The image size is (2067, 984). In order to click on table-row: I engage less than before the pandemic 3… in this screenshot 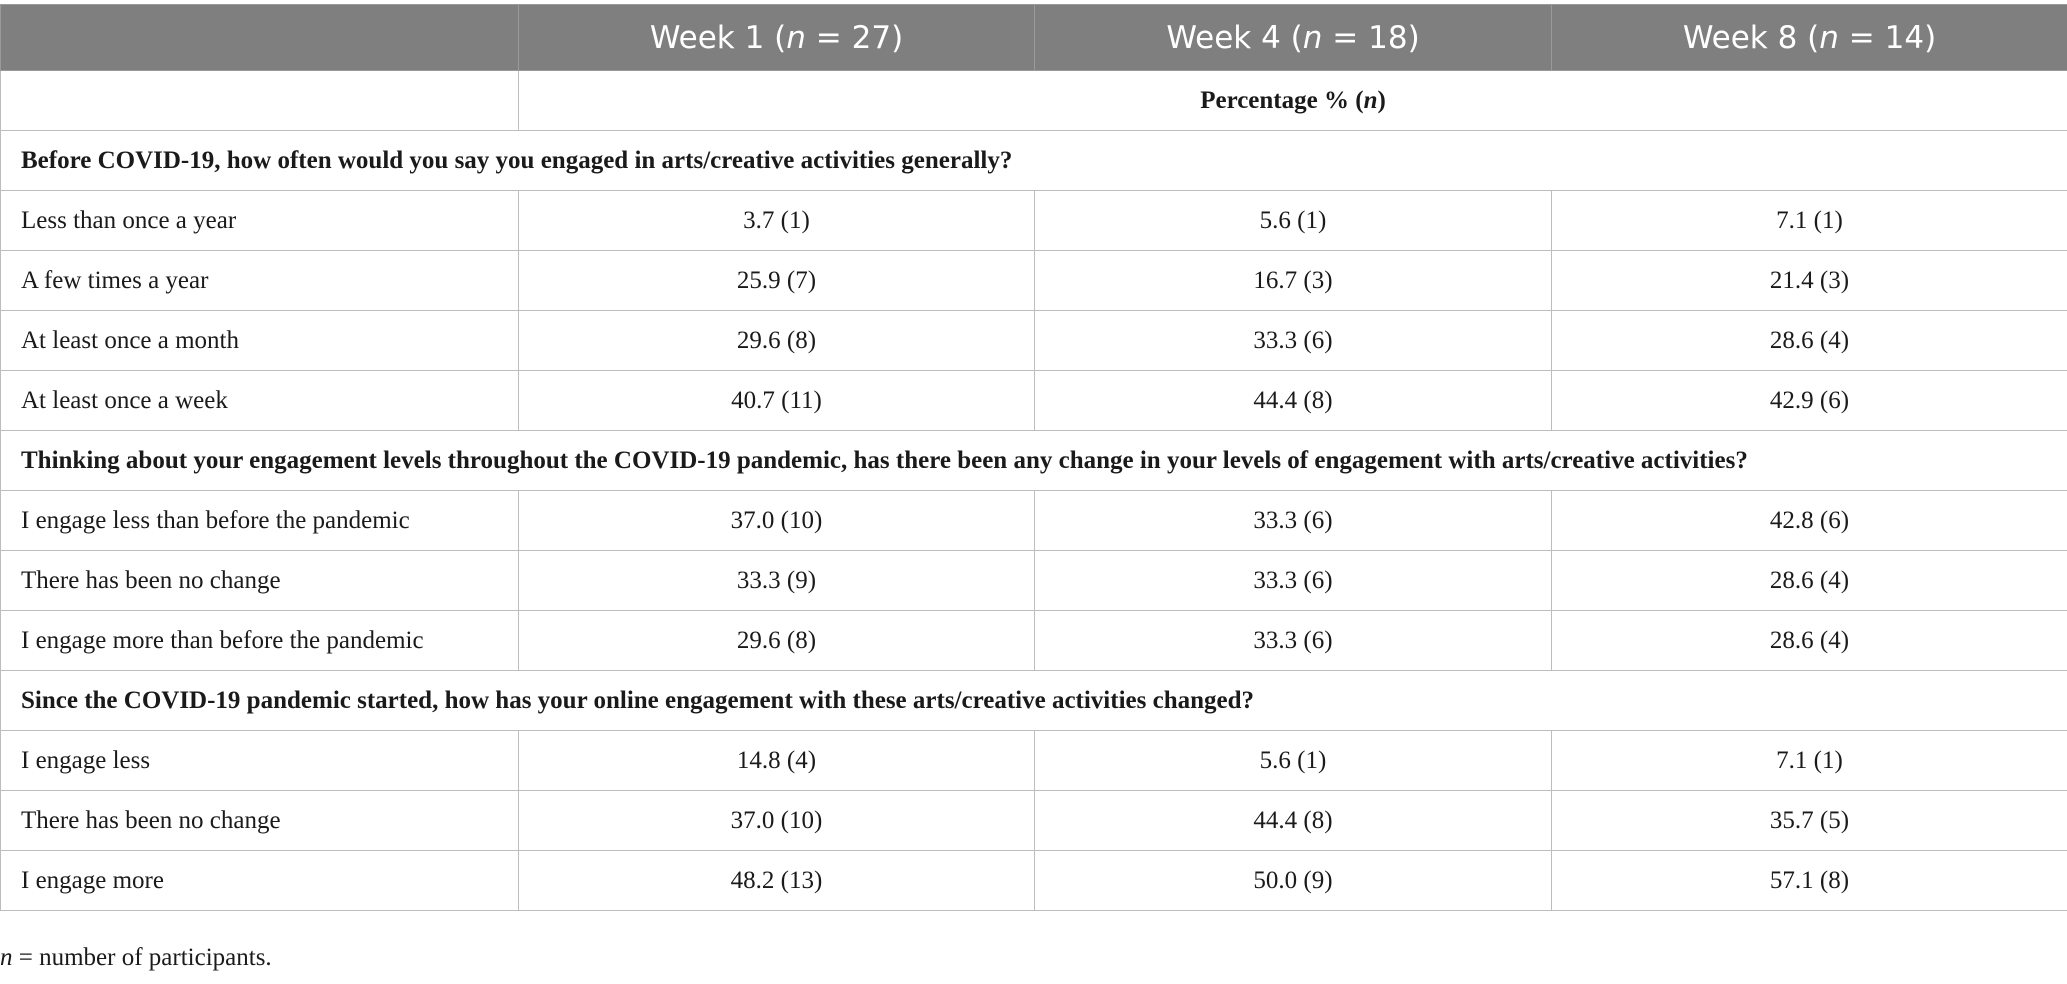, I will do `click(1033, 520)`.